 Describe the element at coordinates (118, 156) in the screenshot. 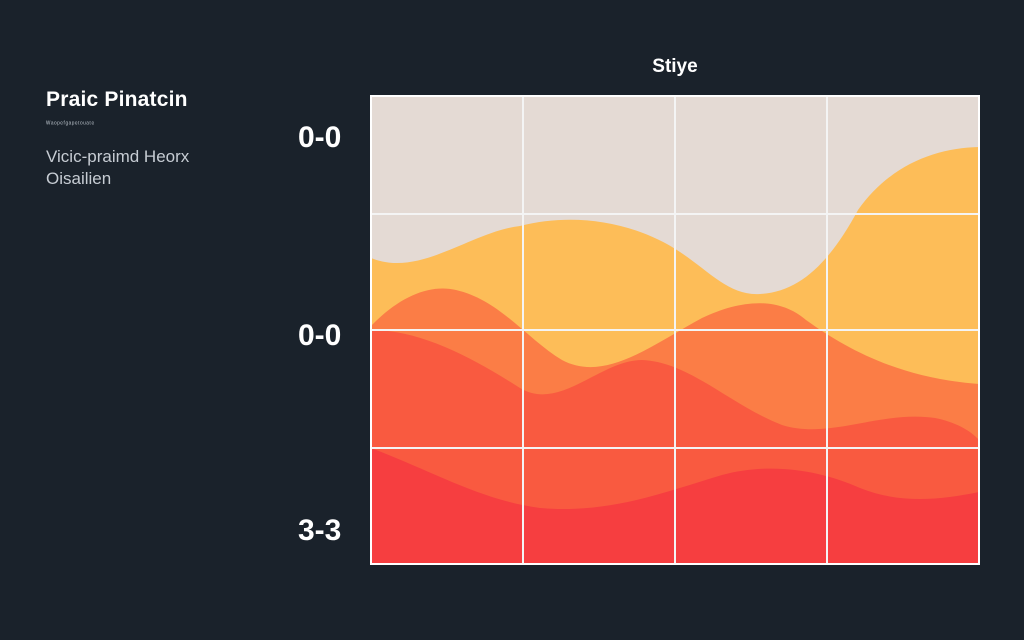

I see `panel-description-line-1: Vicic-praimd Heorx` at that location.